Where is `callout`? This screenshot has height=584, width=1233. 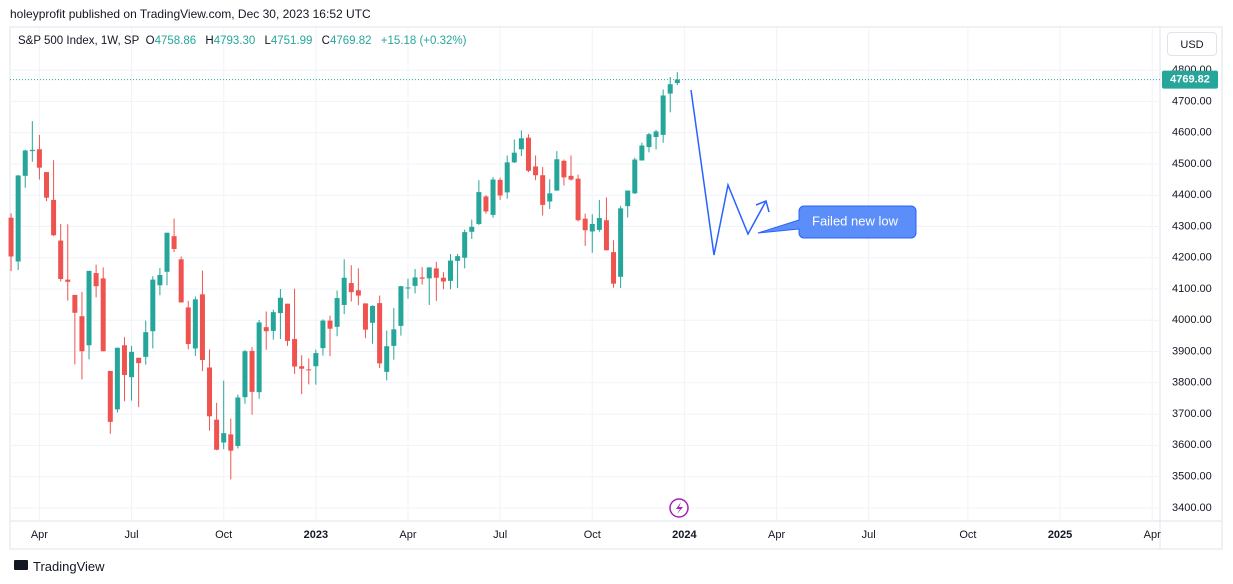 callout is located at coordinates (837, 222).